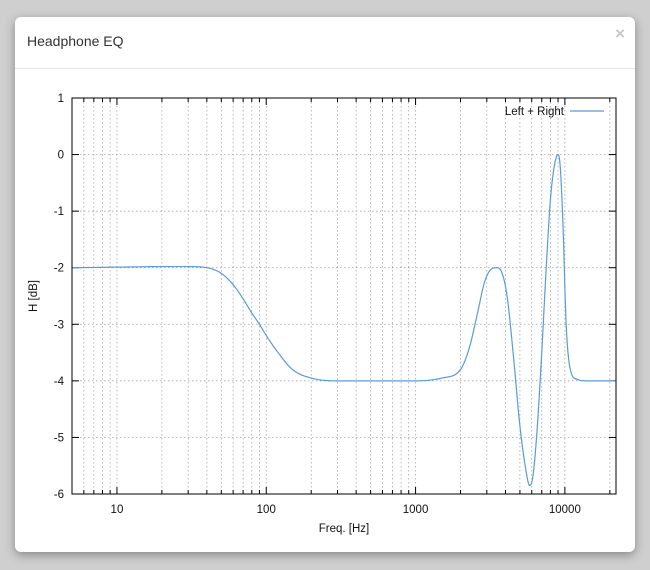 Image resolution: width=650 pixels, height=570 pixels. What do you see at coordinates (61, 99) in the screenshot?
I see `y-tick-label: 1` at bounding box center [61, 99].